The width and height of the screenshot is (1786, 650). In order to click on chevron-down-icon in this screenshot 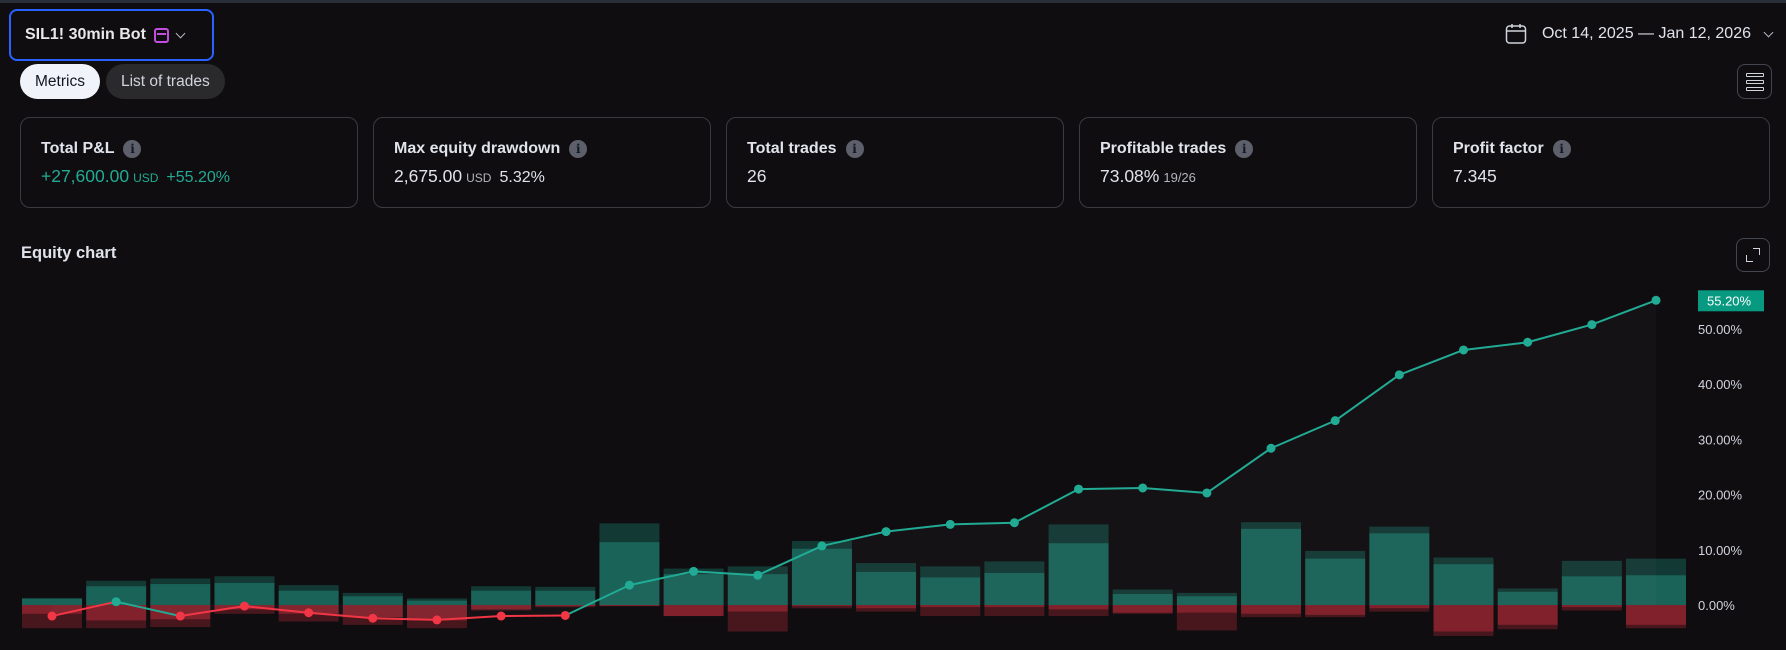, I will do `click(180, 33)`.